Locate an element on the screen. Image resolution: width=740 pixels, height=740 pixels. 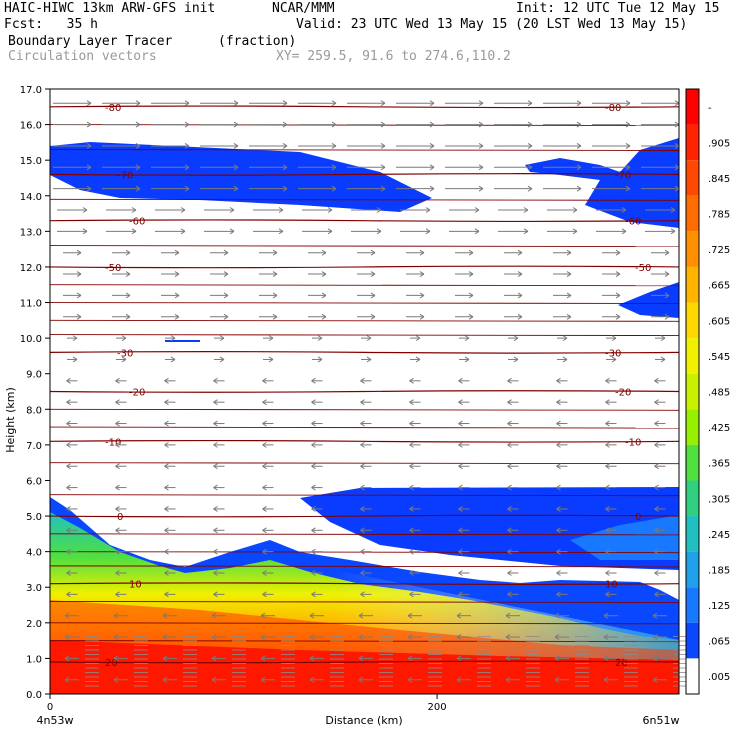
tracer-region-right-mid is located at coordinates (648, 300).